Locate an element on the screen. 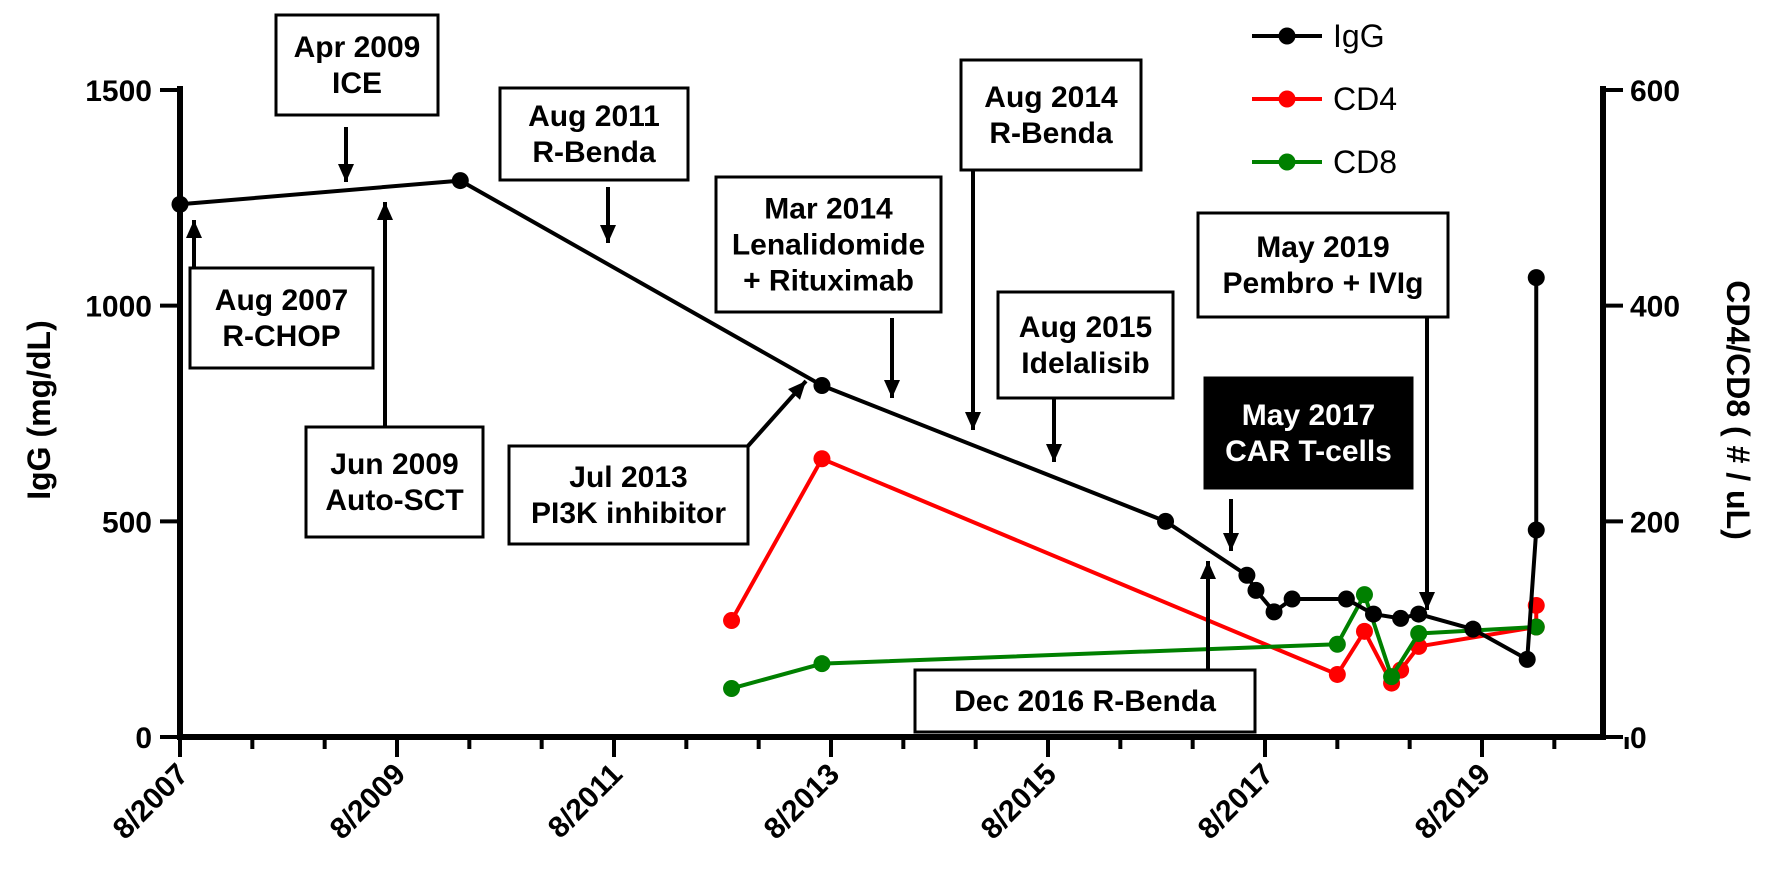 The image size is (1772, 870). annotation-text: Aug 2011 is located at coordinates (594, 116).